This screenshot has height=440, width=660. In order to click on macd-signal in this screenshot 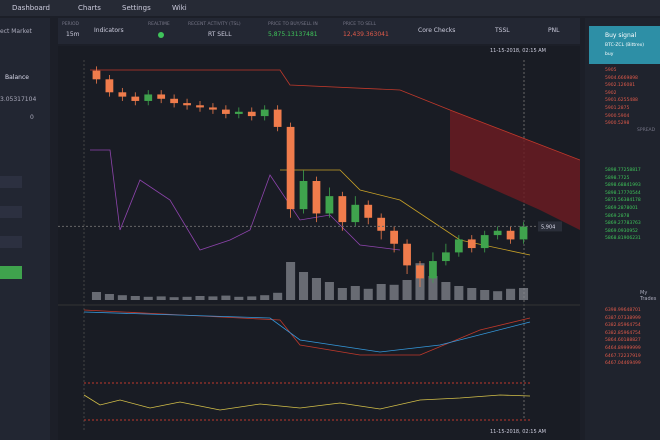, I will do `click(307, 332)`.